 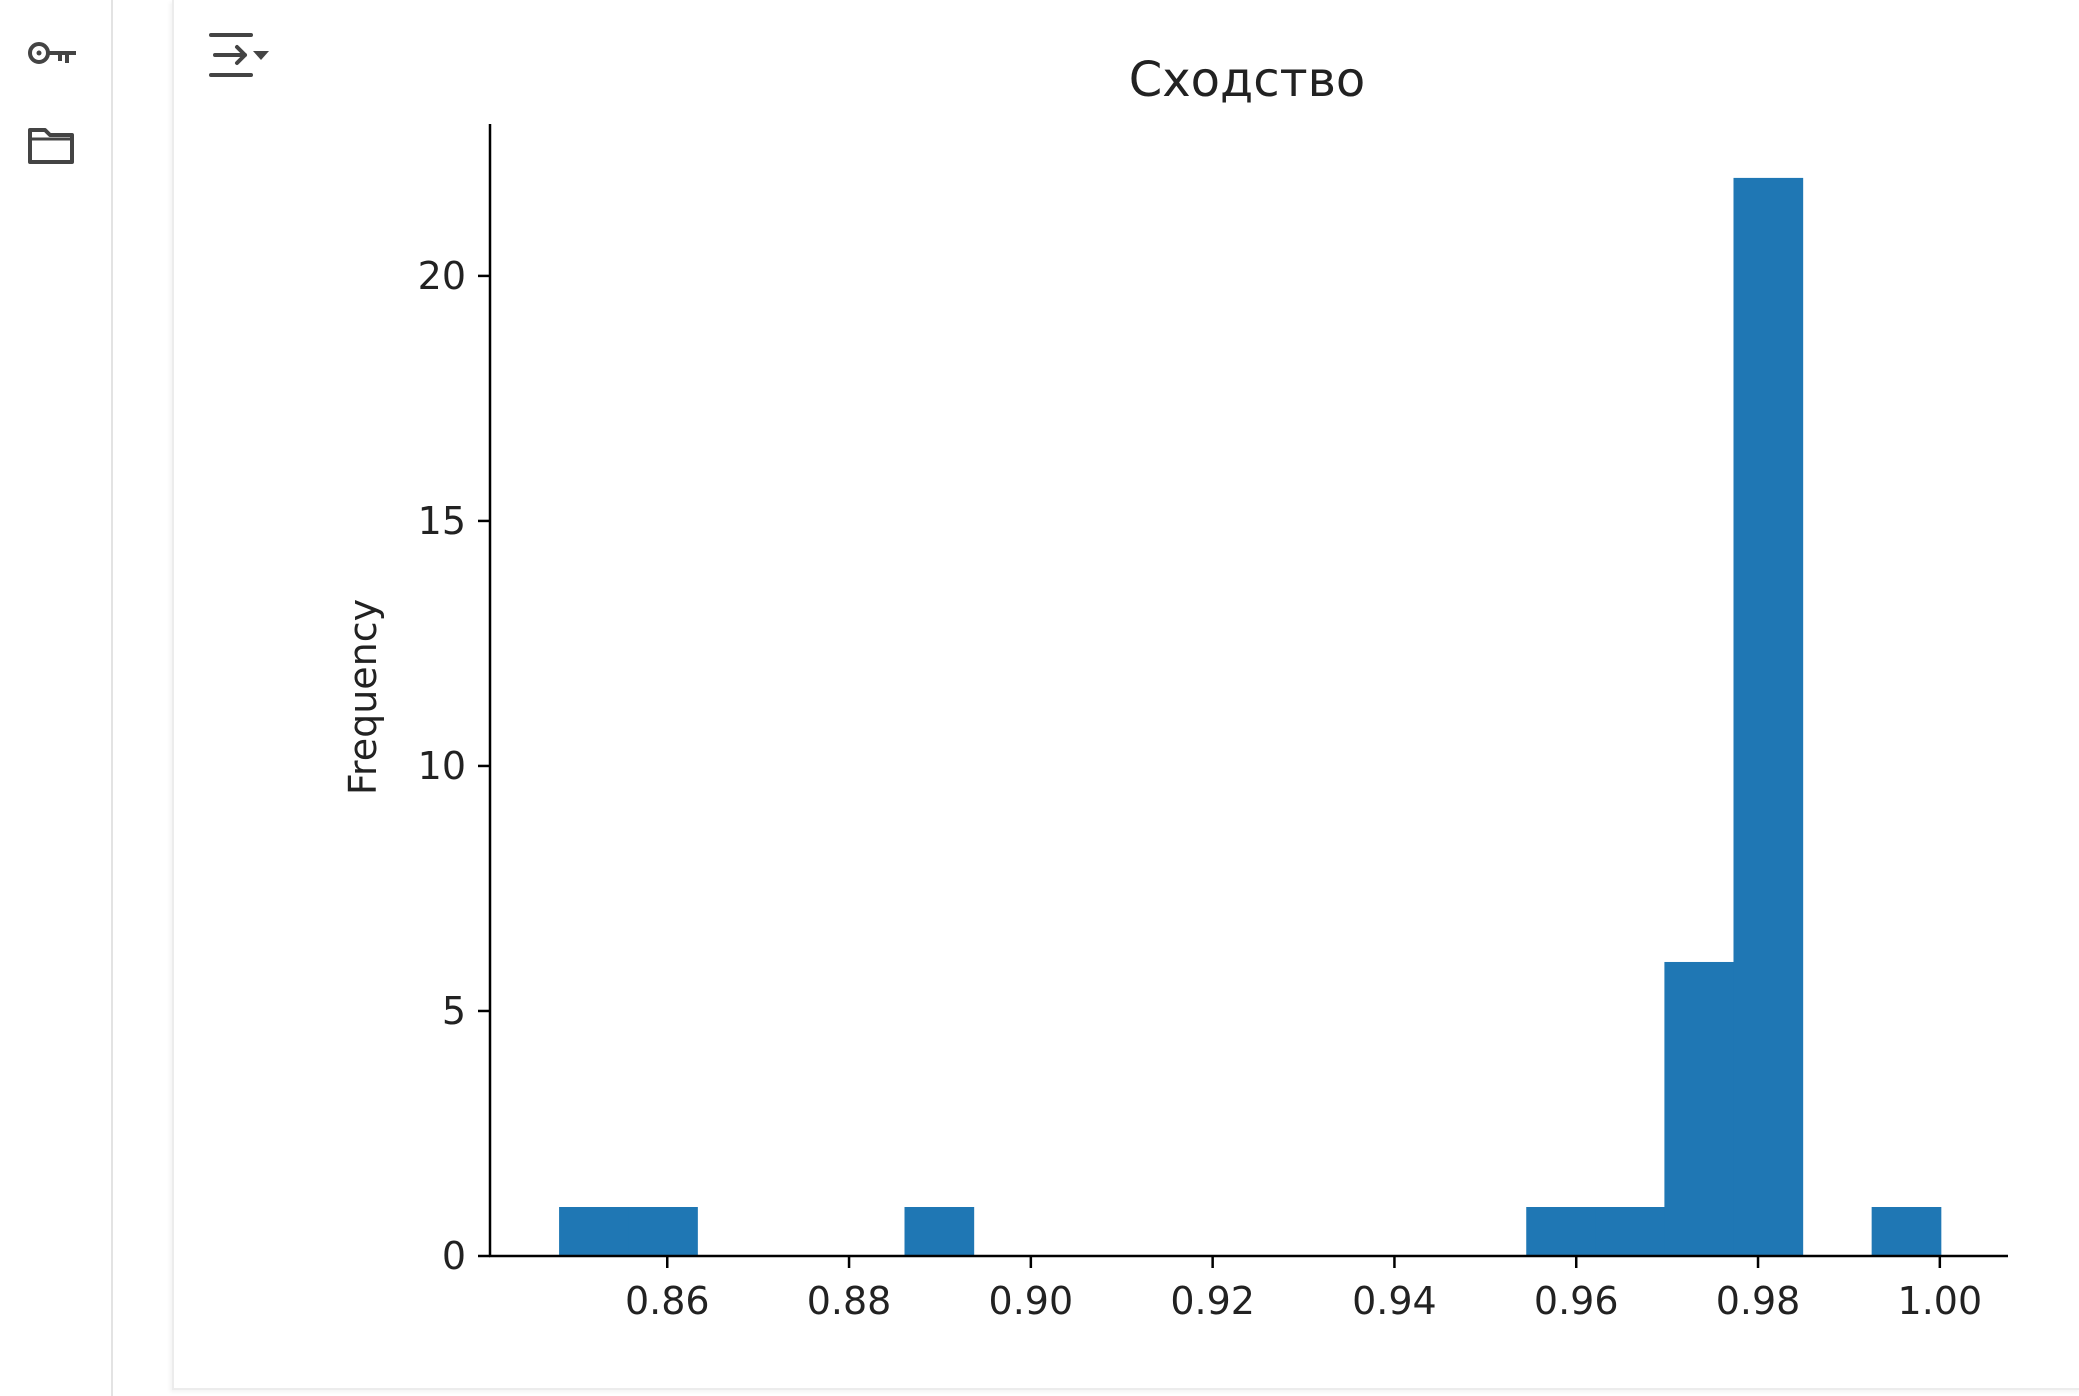 I want to click on y-tick-label: 5, so click(x=454, y=1011).